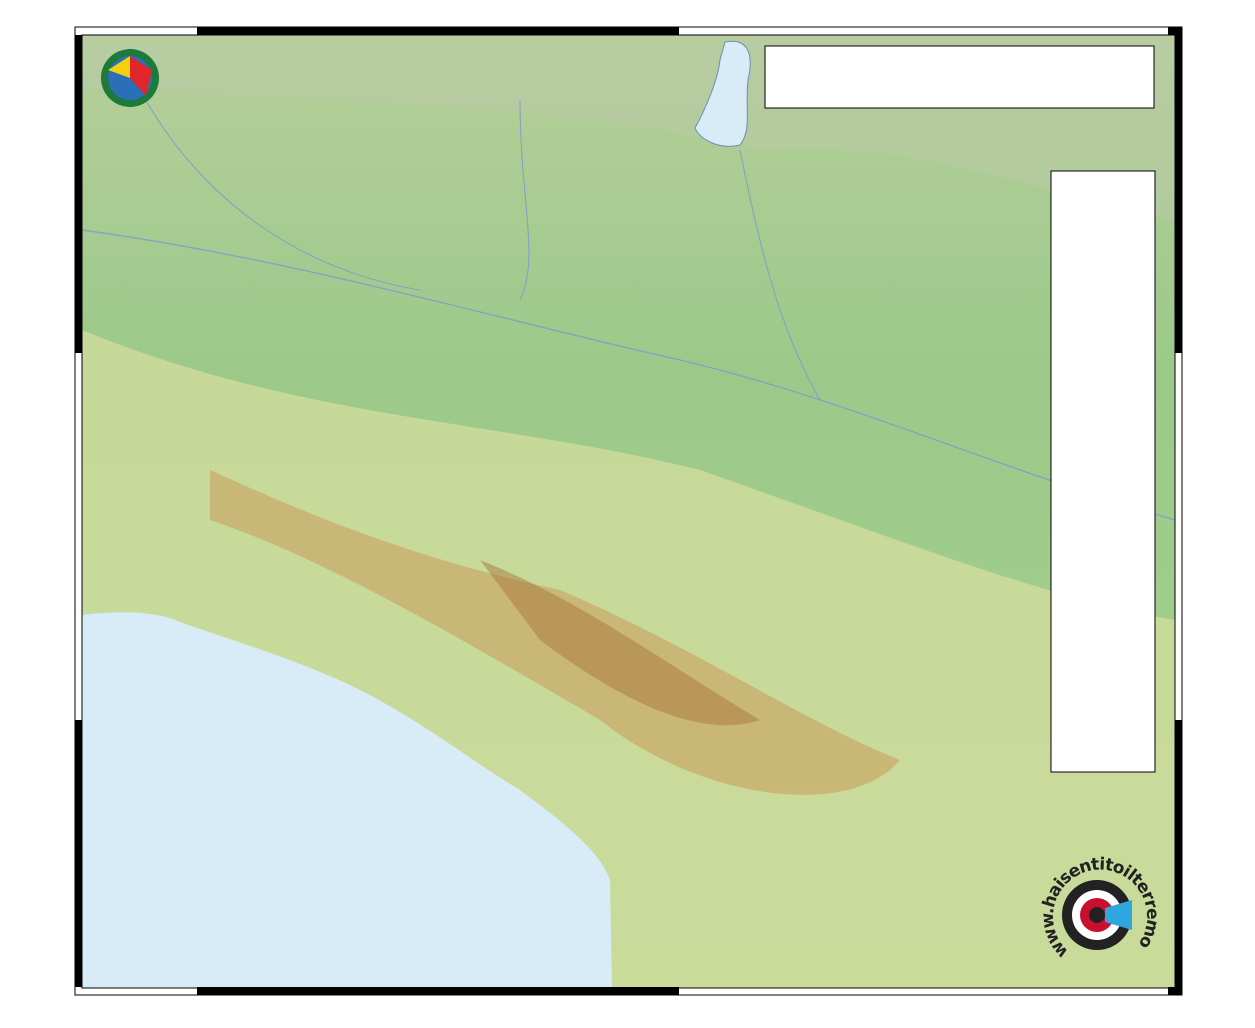 This screenshot has height=1028, width=1255. Describe the element at coordinates (959, 77) in the screenshot. I see `info-box` at that location.